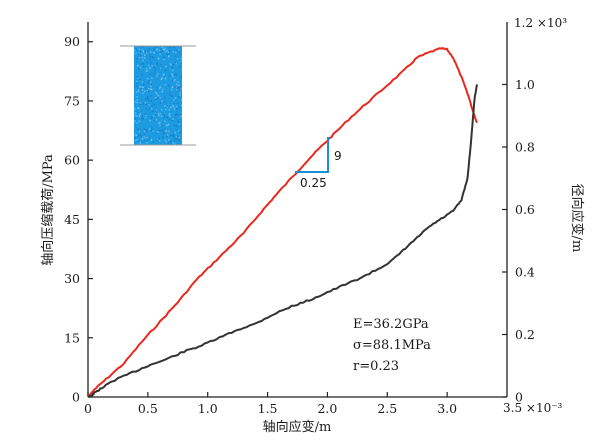 The image size is (606, 447). What do you see at coordinates (268, 408) in the screenshot?
I see `x-tick-label: 1.5` at bounding box center [268, 408].